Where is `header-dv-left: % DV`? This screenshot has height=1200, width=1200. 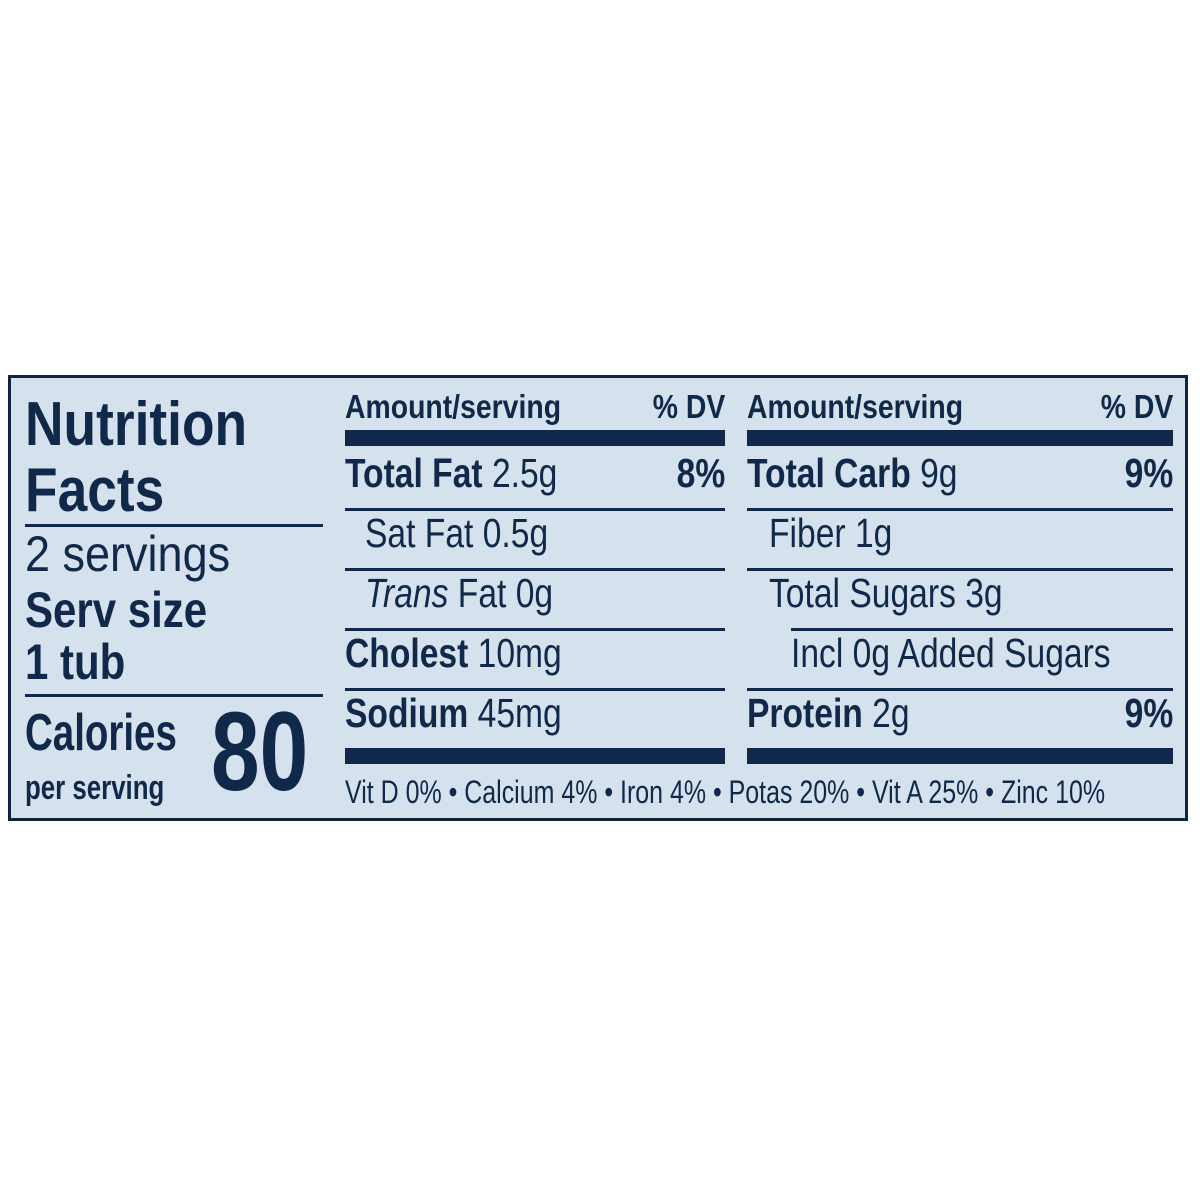 header-dv-left: % DV is located at coordinates (688, 406).